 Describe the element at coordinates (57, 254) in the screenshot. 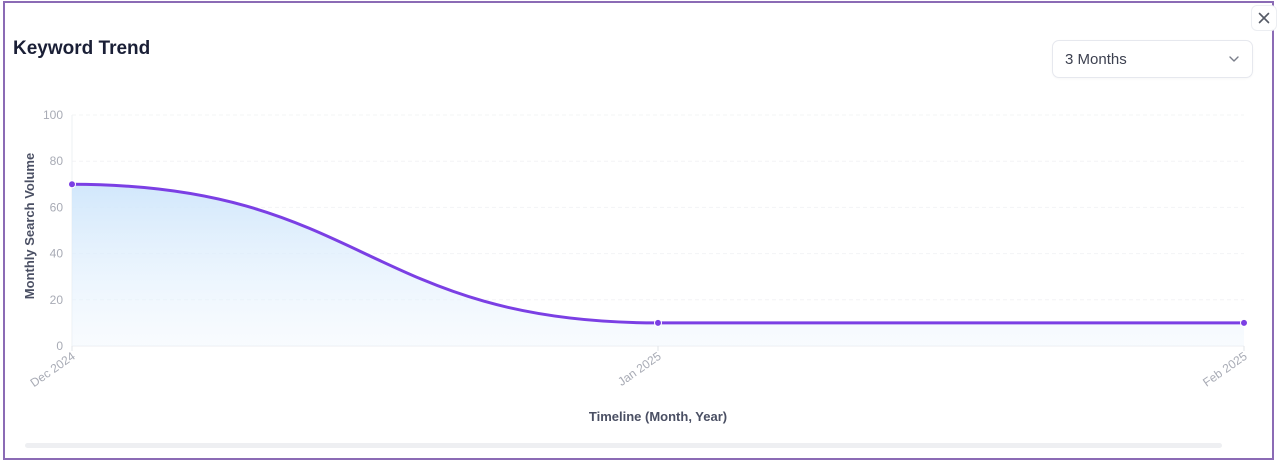

I see `y-tick-label: 40` at that location.